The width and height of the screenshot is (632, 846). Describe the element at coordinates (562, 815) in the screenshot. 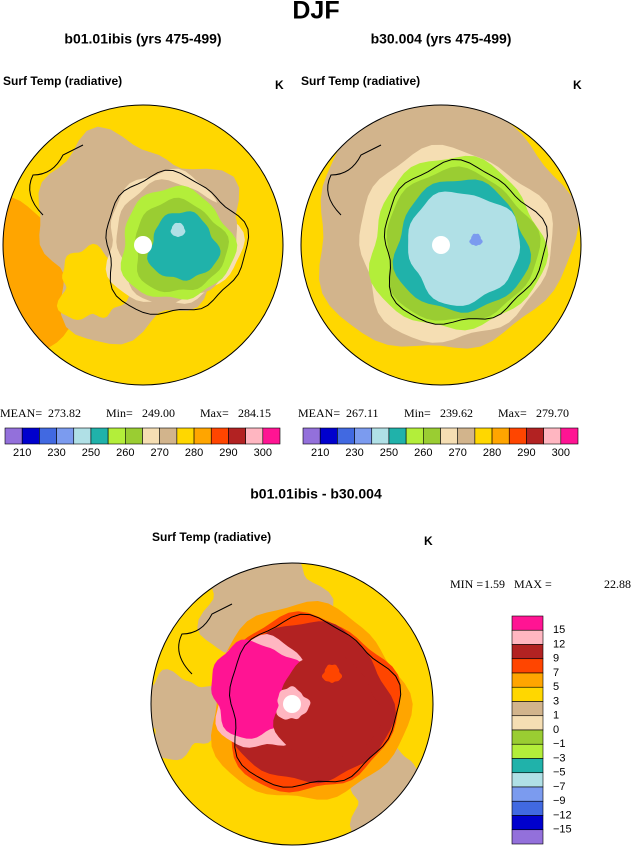

I see `colorbar-label: −12` at that location.